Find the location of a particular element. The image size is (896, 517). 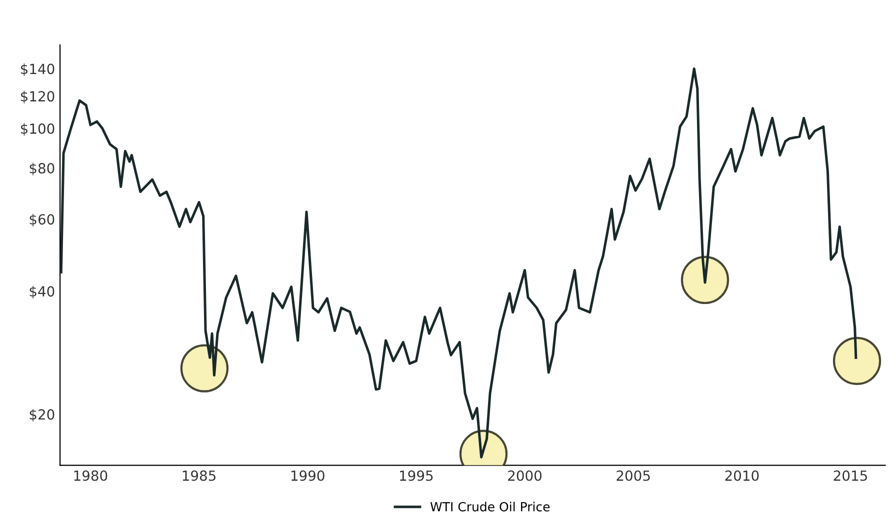

y-tick-label: $60 is located at coordinates (42, 220).